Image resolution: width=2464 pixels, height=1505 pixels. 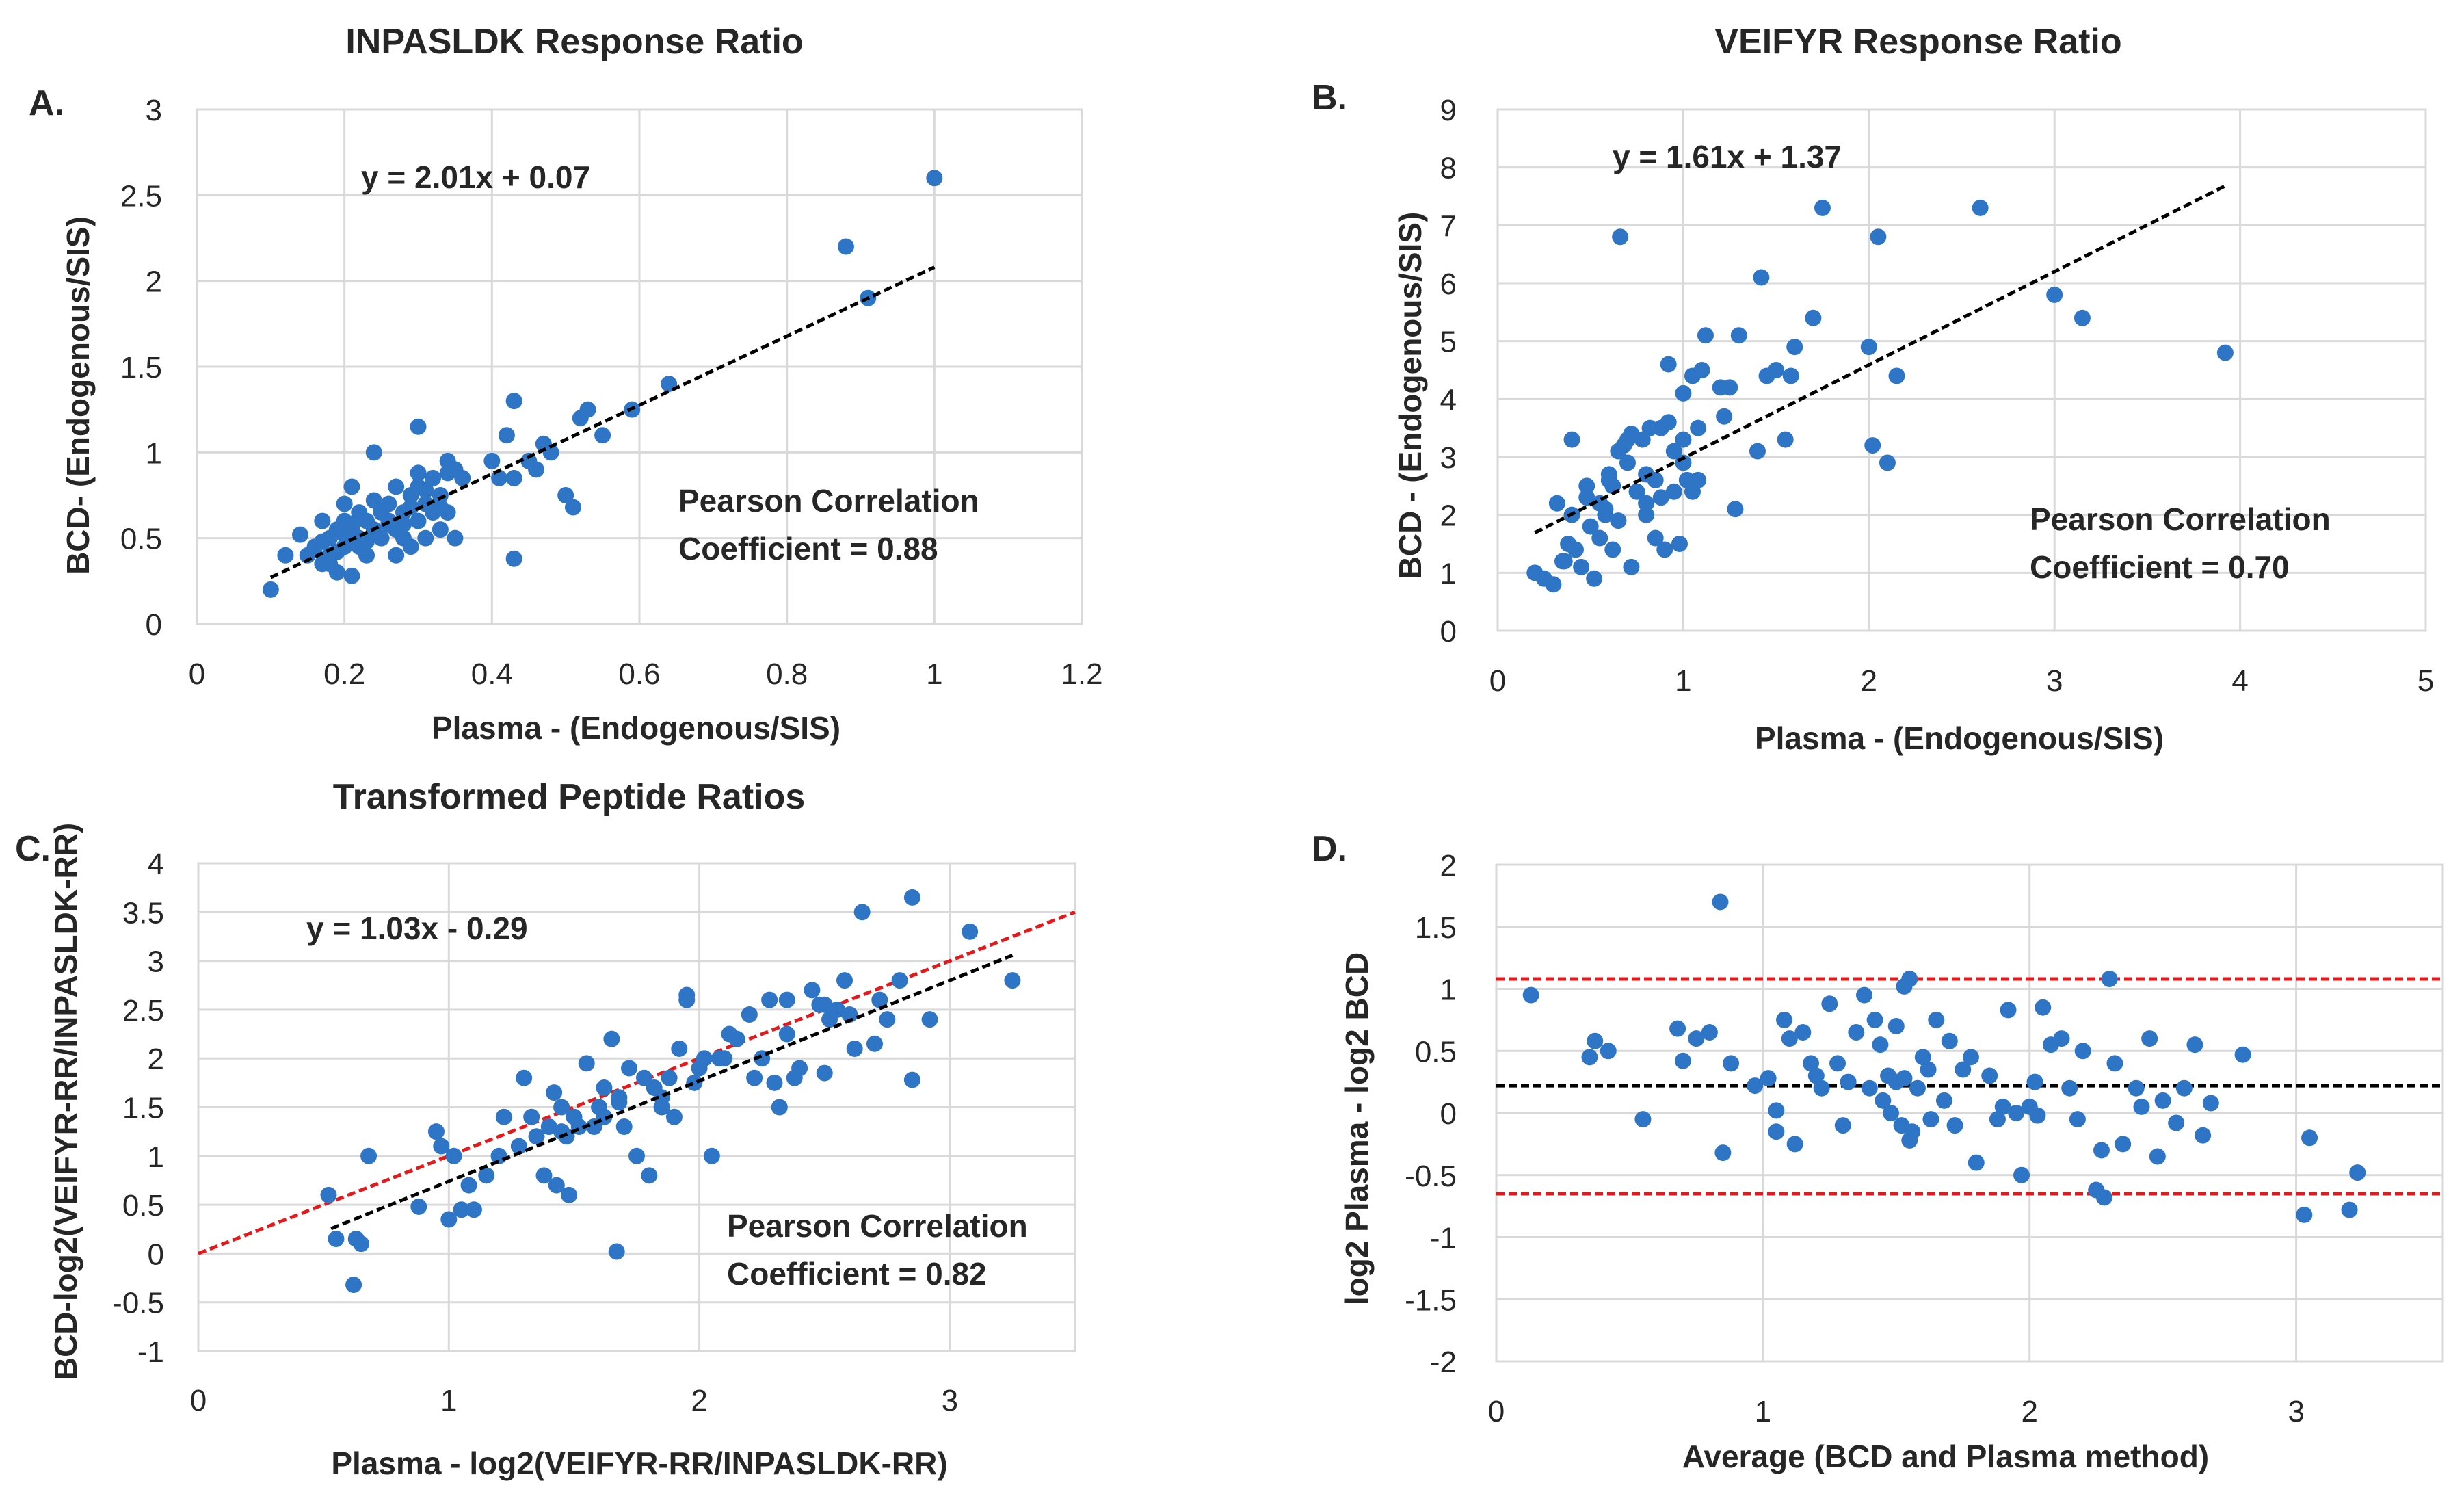 What do you see at coordinates (1410, 395) in the screenshot?
I see `panel-b-ylabel: BCD - (Endogenous/SIS)` at bounding box center [1410, 395].